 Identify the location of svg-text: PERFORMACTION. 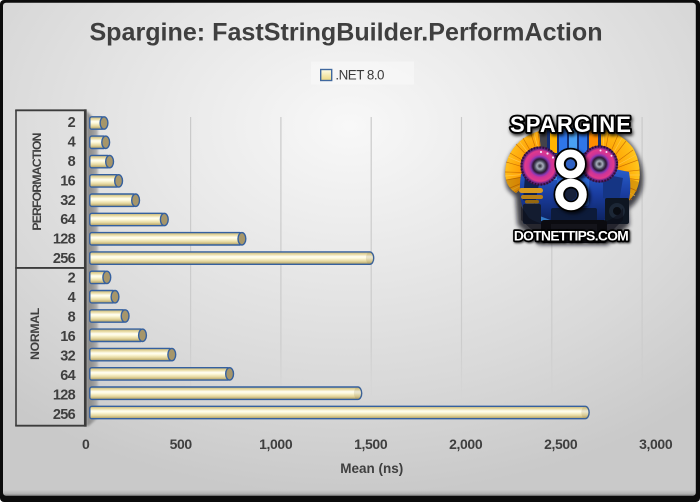
(37, 181).